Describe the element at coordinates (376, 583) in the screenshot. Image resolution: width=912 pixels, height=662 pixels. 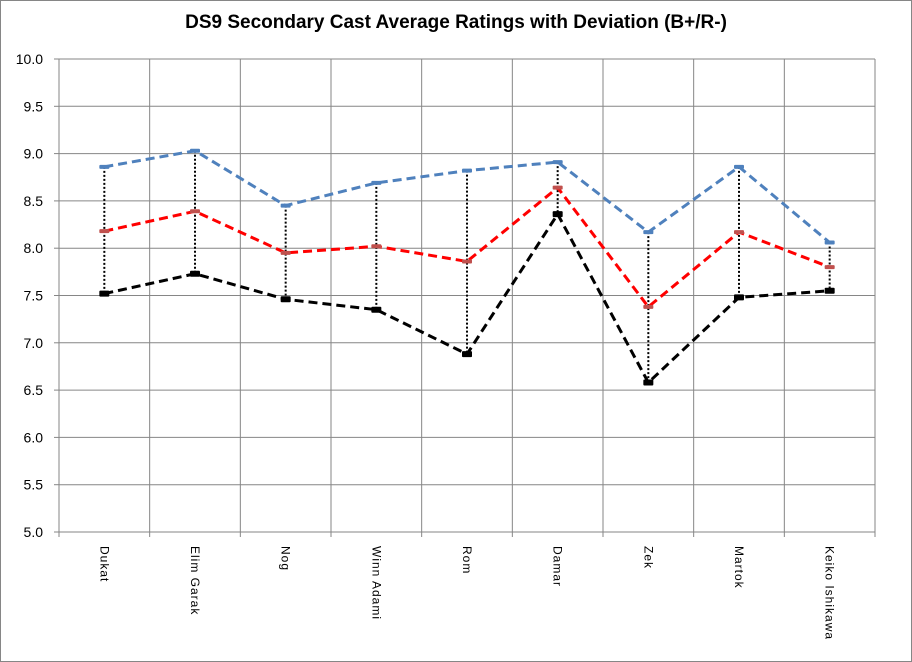
I see `x-tick-label: Winn Adami` at that location.